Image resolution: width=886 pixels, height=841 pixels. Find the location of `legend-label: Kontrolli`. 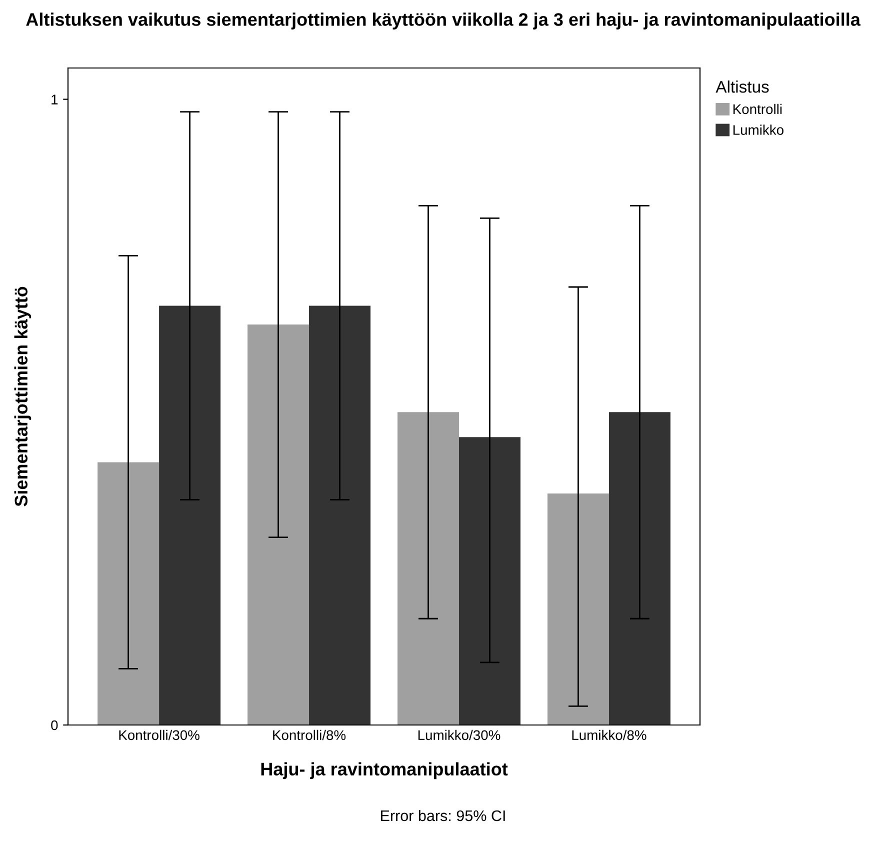

legend-label: Kontrolli is located at coordinates (757, 109).